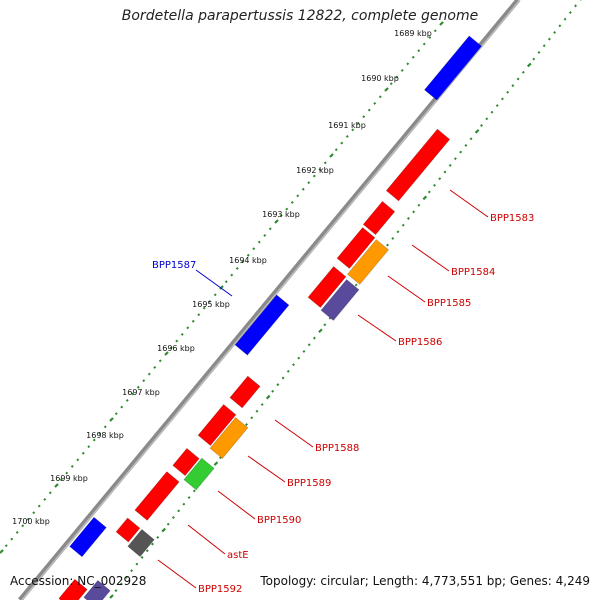  What do you see at coordinates (315, 170) in the screenshot?
I see `scale-label: 1692 kbp` at bounding box center [315, 170].